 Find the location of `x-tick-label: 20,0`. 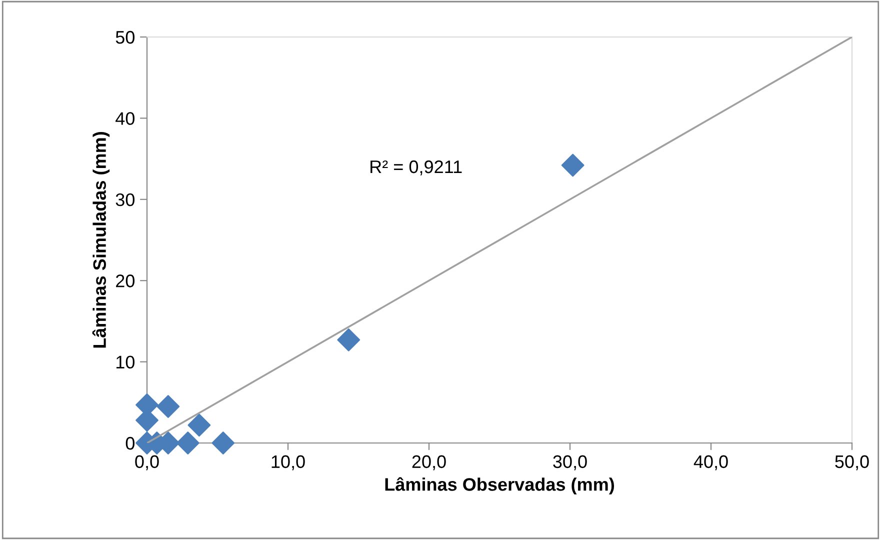

x-tick-label: 20,0 is located at coordinates (429, 462).